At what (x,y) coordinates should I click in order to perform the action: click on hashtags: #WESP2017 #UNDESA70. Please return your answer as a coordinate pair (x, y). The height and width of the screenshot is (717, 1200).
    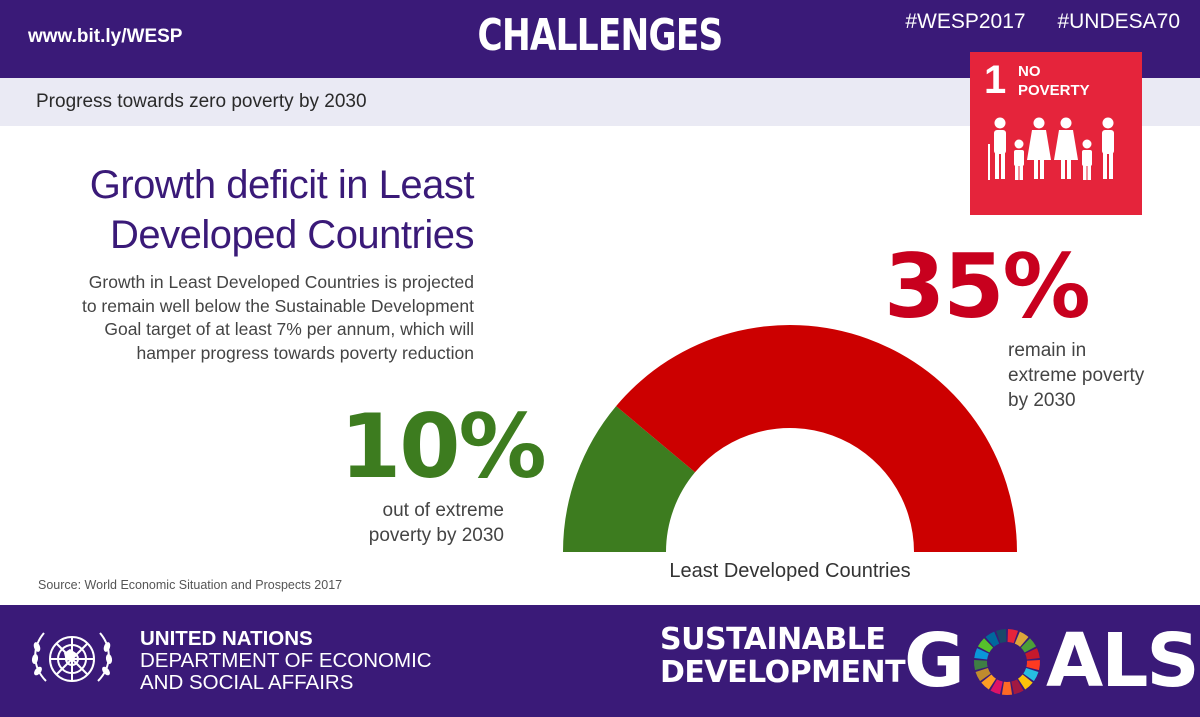
    Looking at the image, I should click on (1029, 22).